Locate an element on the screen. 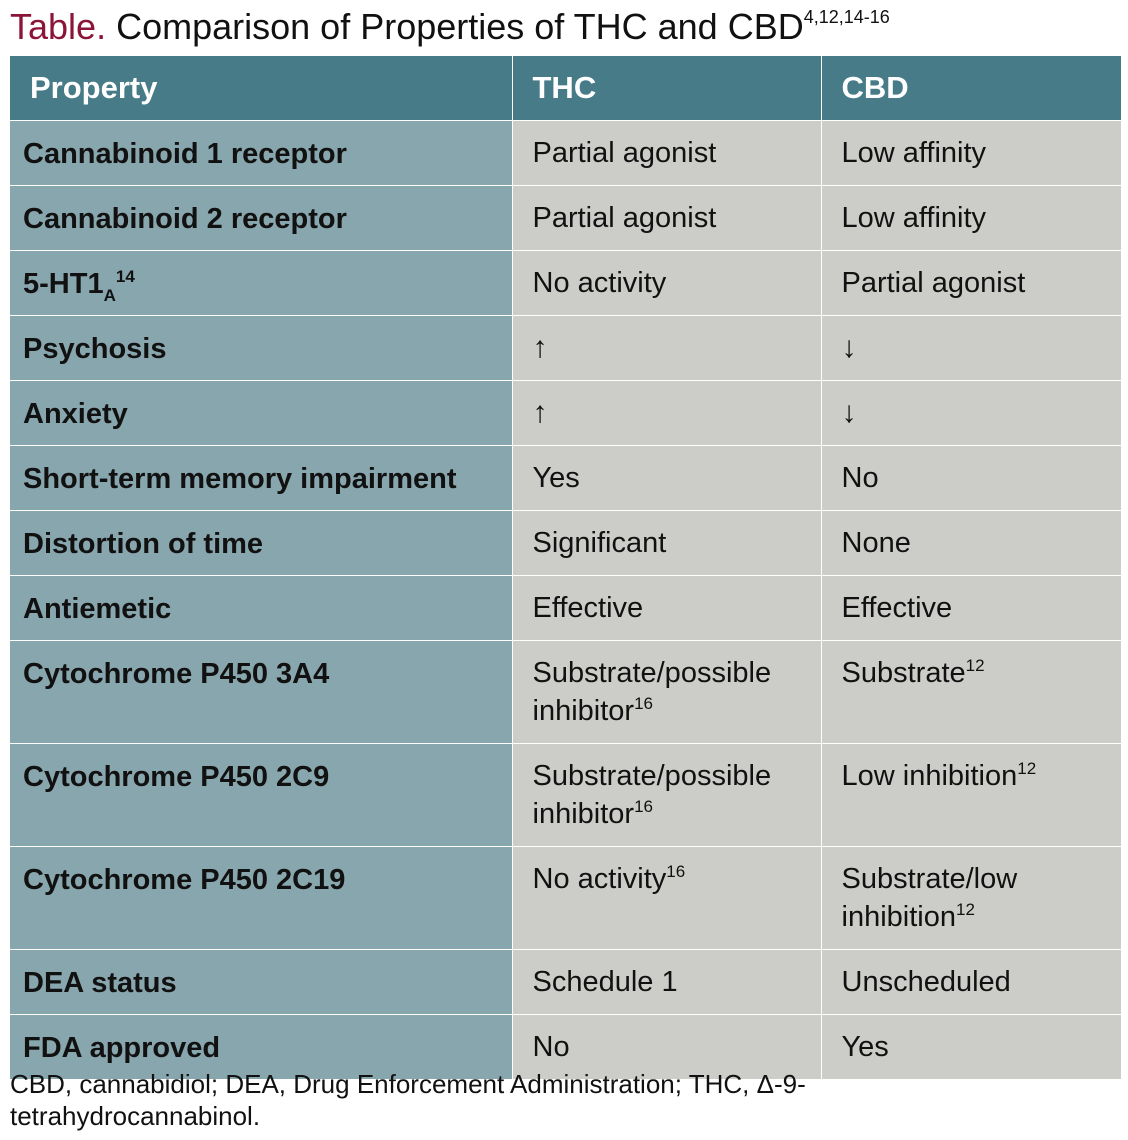  table-row: DEA status Schedule 1 Unscheduled is located at coordinates (565, 982).